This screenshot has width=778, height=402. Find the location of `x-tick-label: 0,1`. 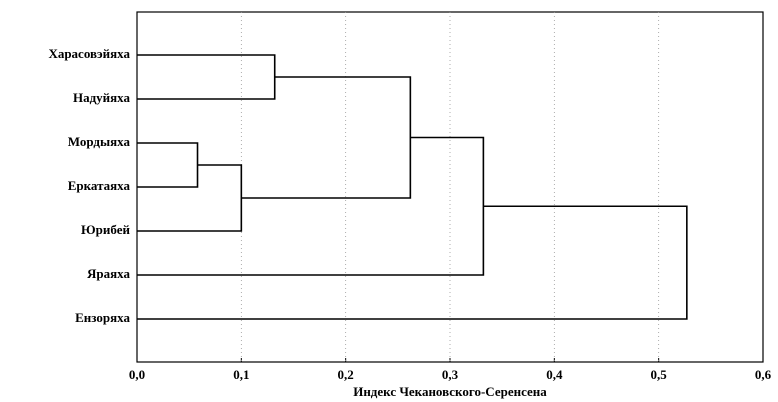

x-tick-label: 0,1 is located at coordinates (241, 374).